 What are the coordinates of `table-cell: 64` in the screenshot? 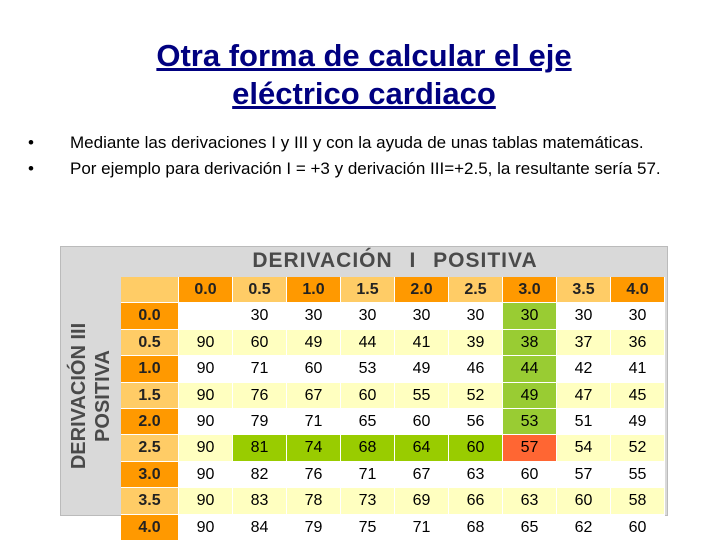 It's located at (422, 448).